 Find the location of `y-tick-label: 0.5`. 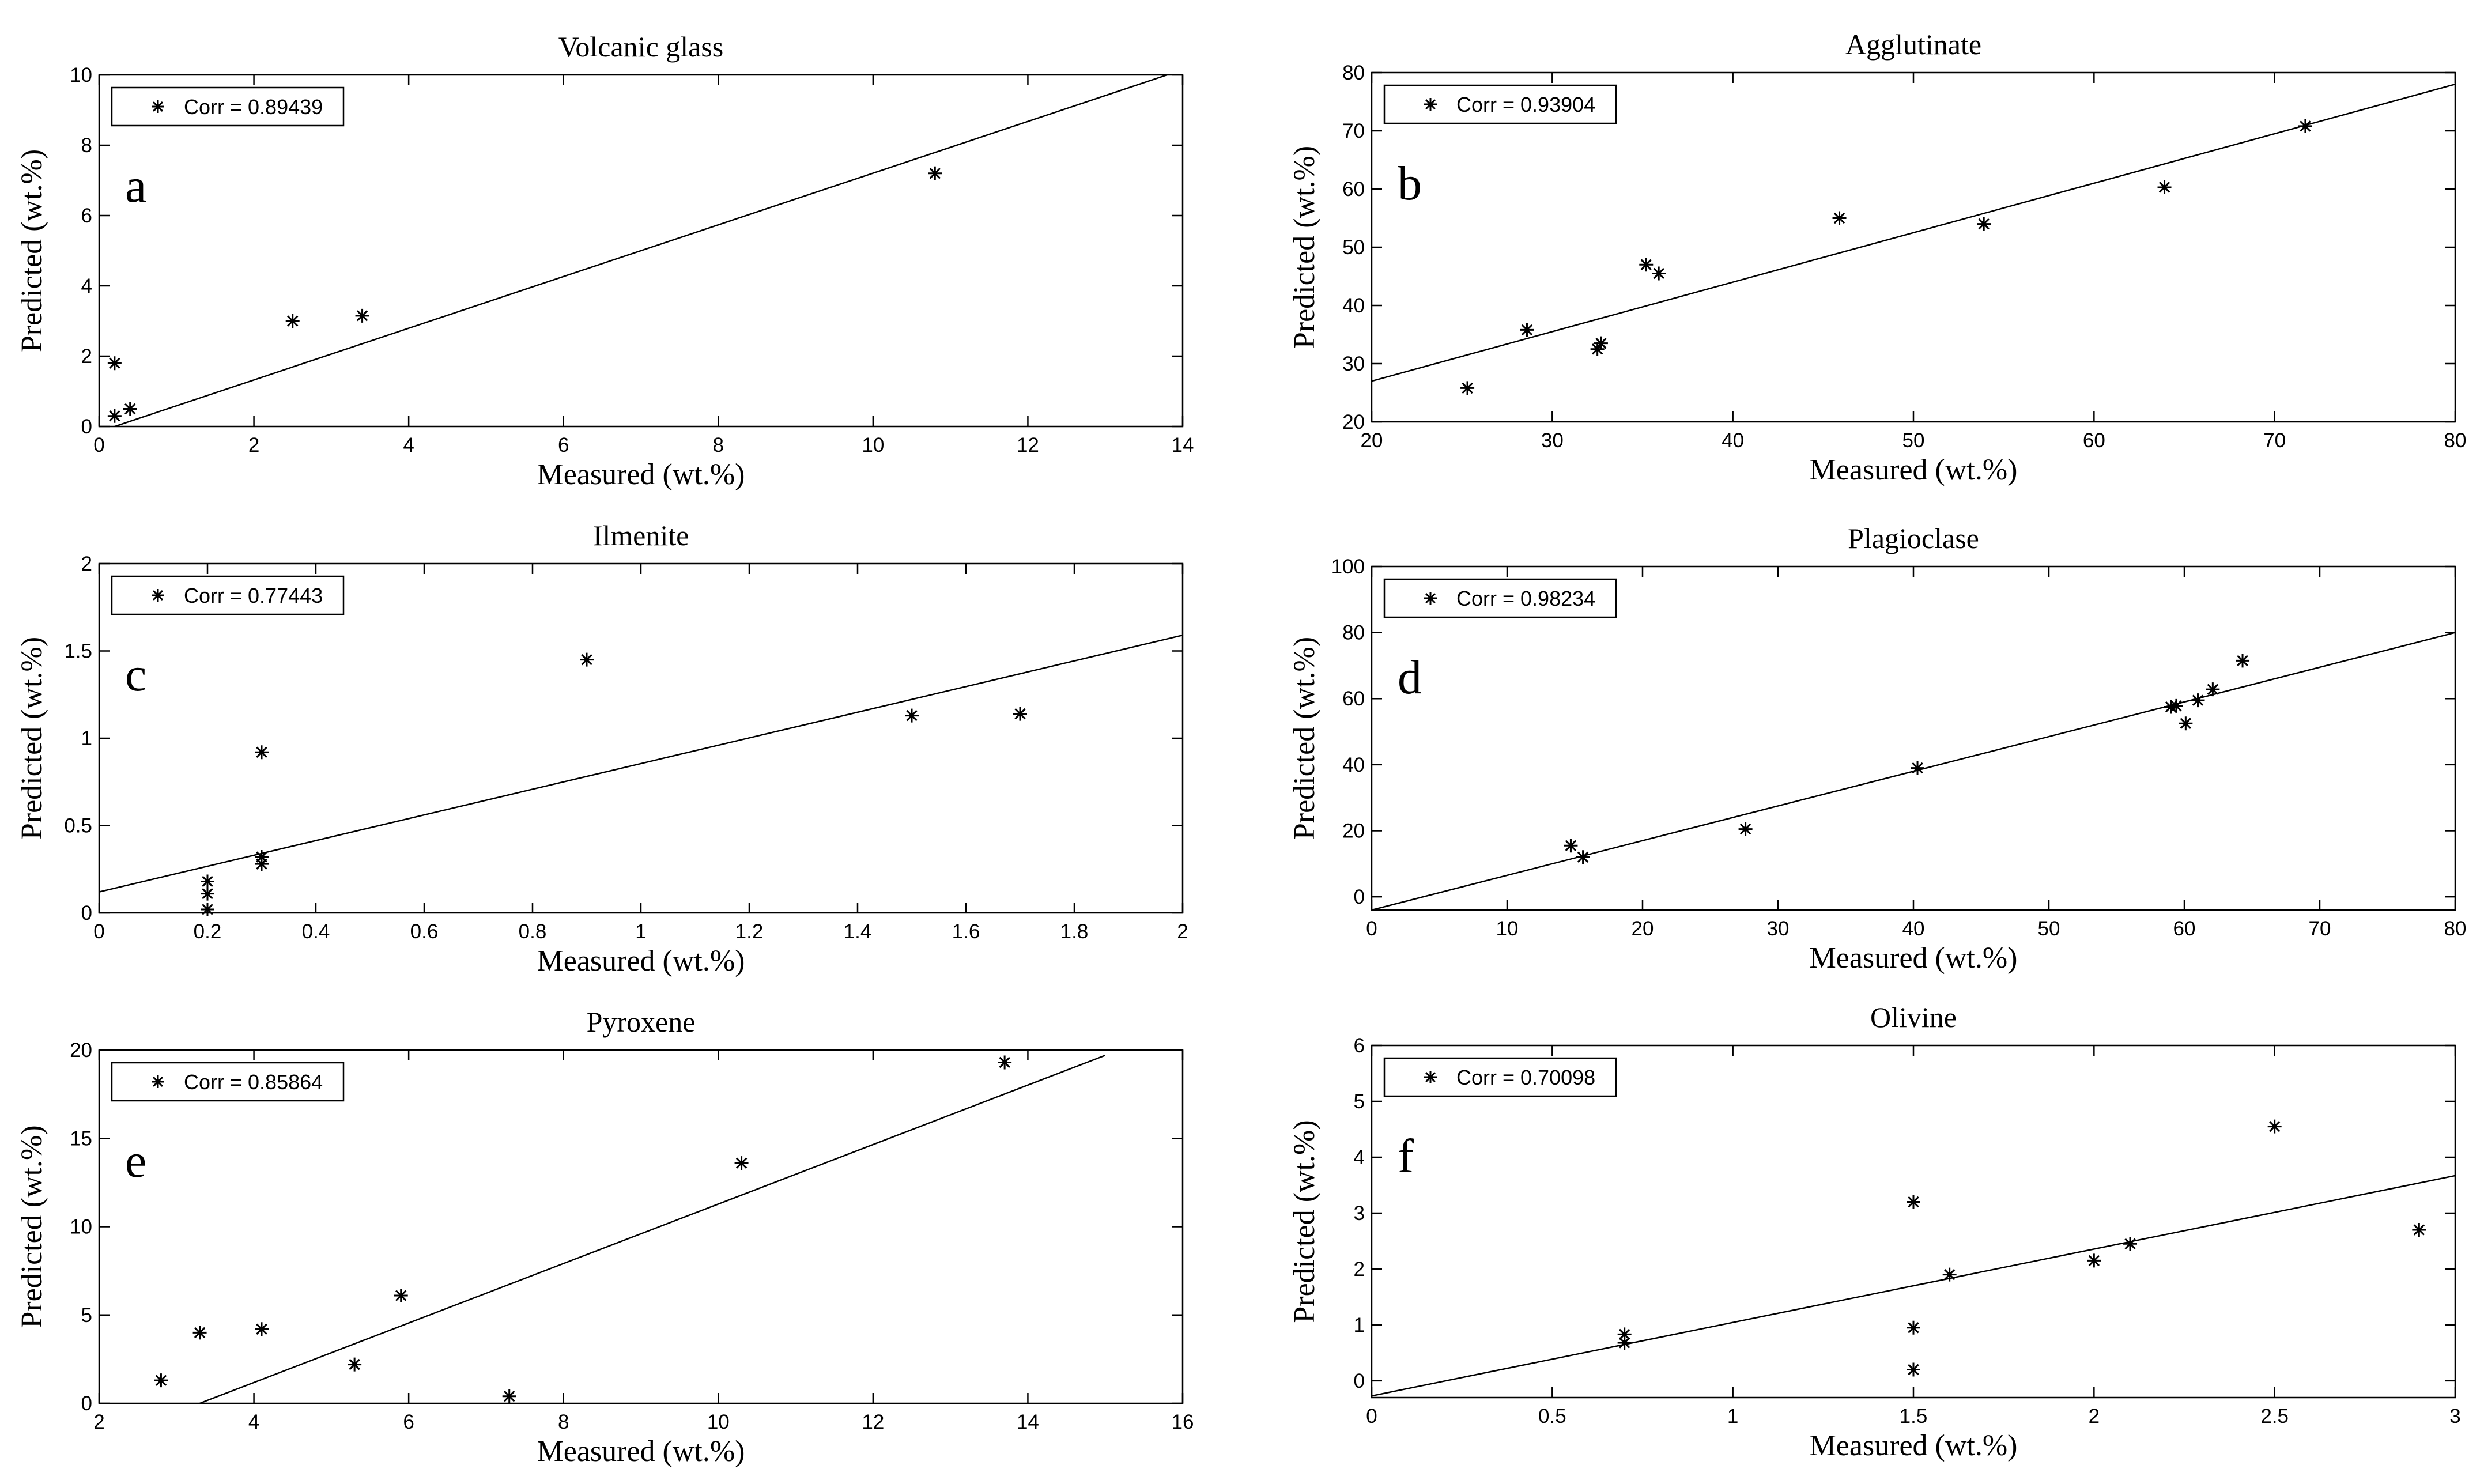

y-tick-label: 0.5 is located at coordinates (78, 826).